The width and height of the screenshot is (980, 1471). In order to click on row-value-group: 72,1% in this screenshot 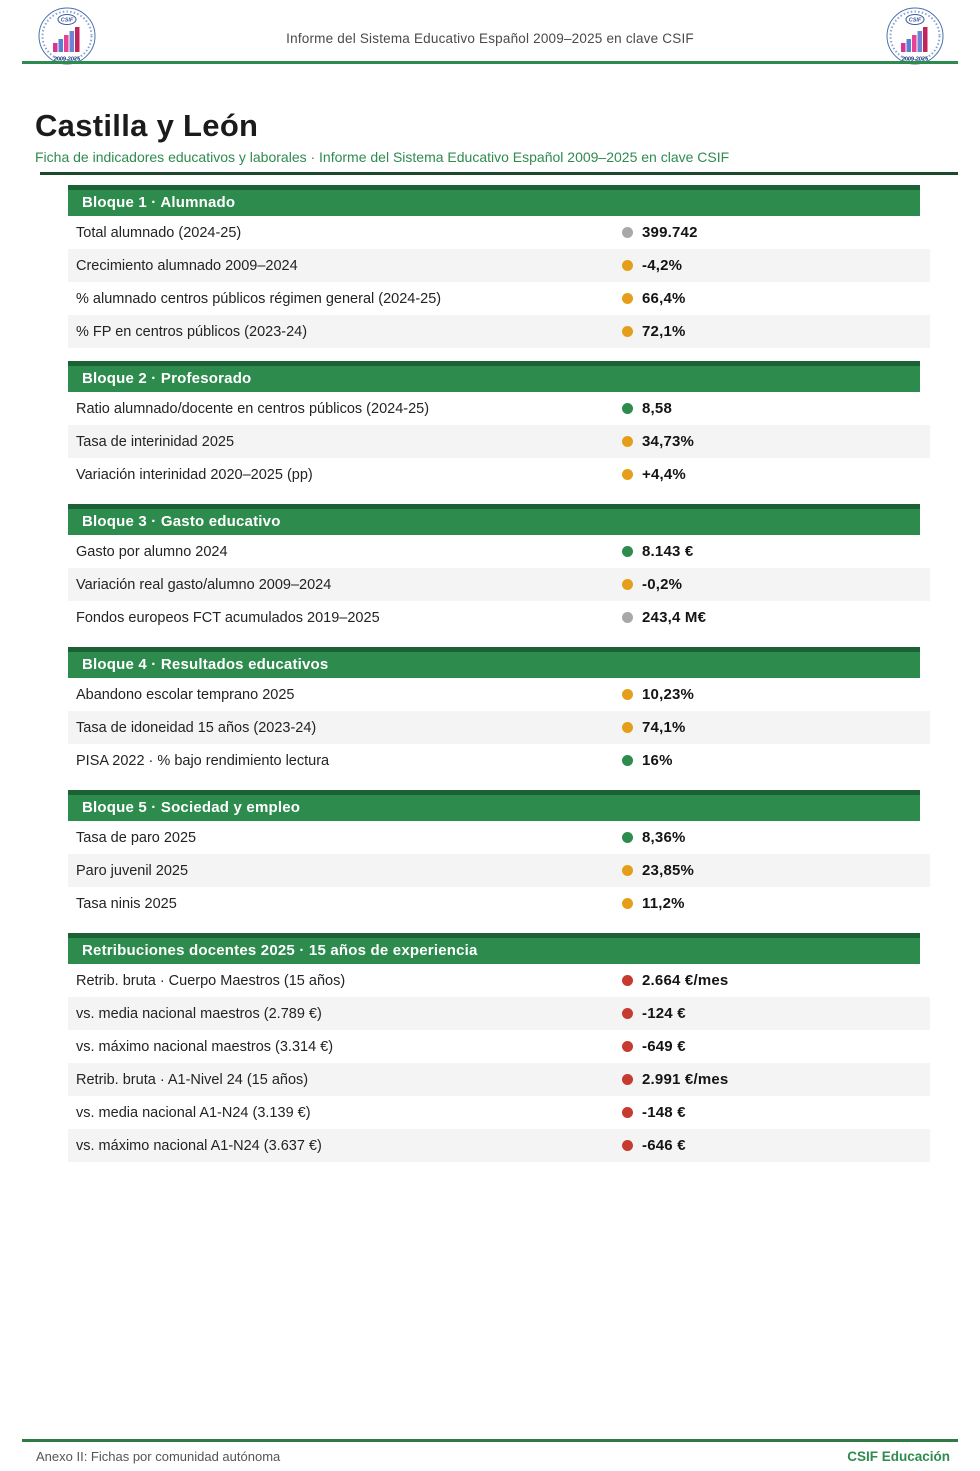, I will do `click(776, 331)`.